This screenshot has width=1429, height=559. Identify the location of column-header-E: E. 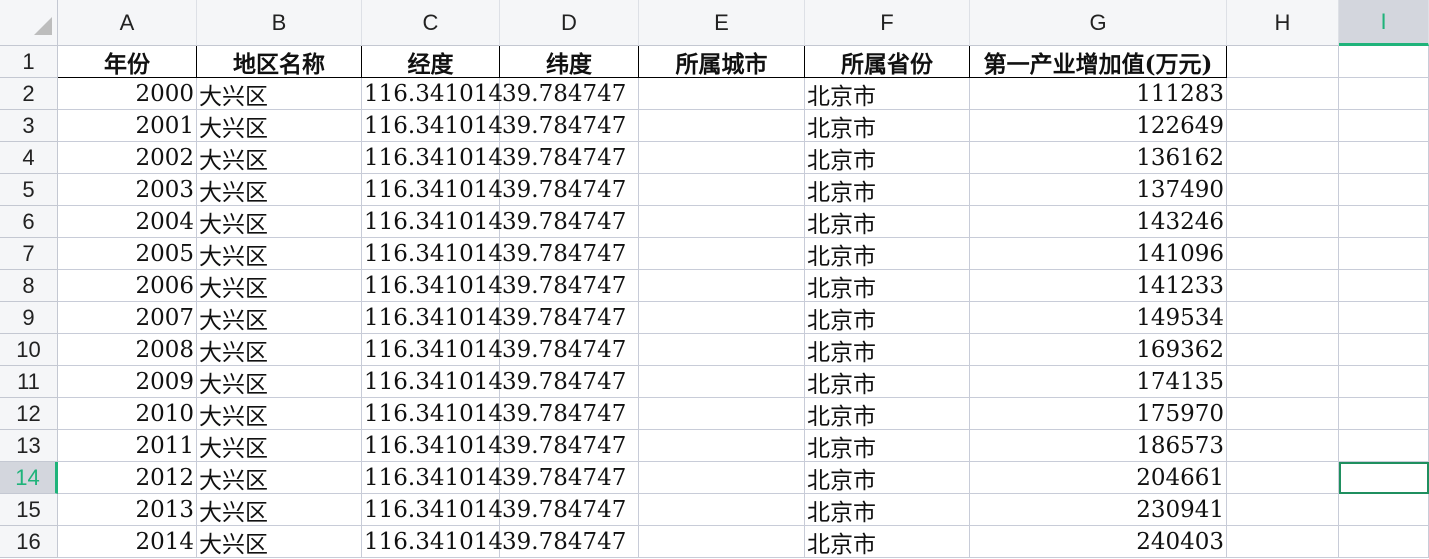
(722, 23).